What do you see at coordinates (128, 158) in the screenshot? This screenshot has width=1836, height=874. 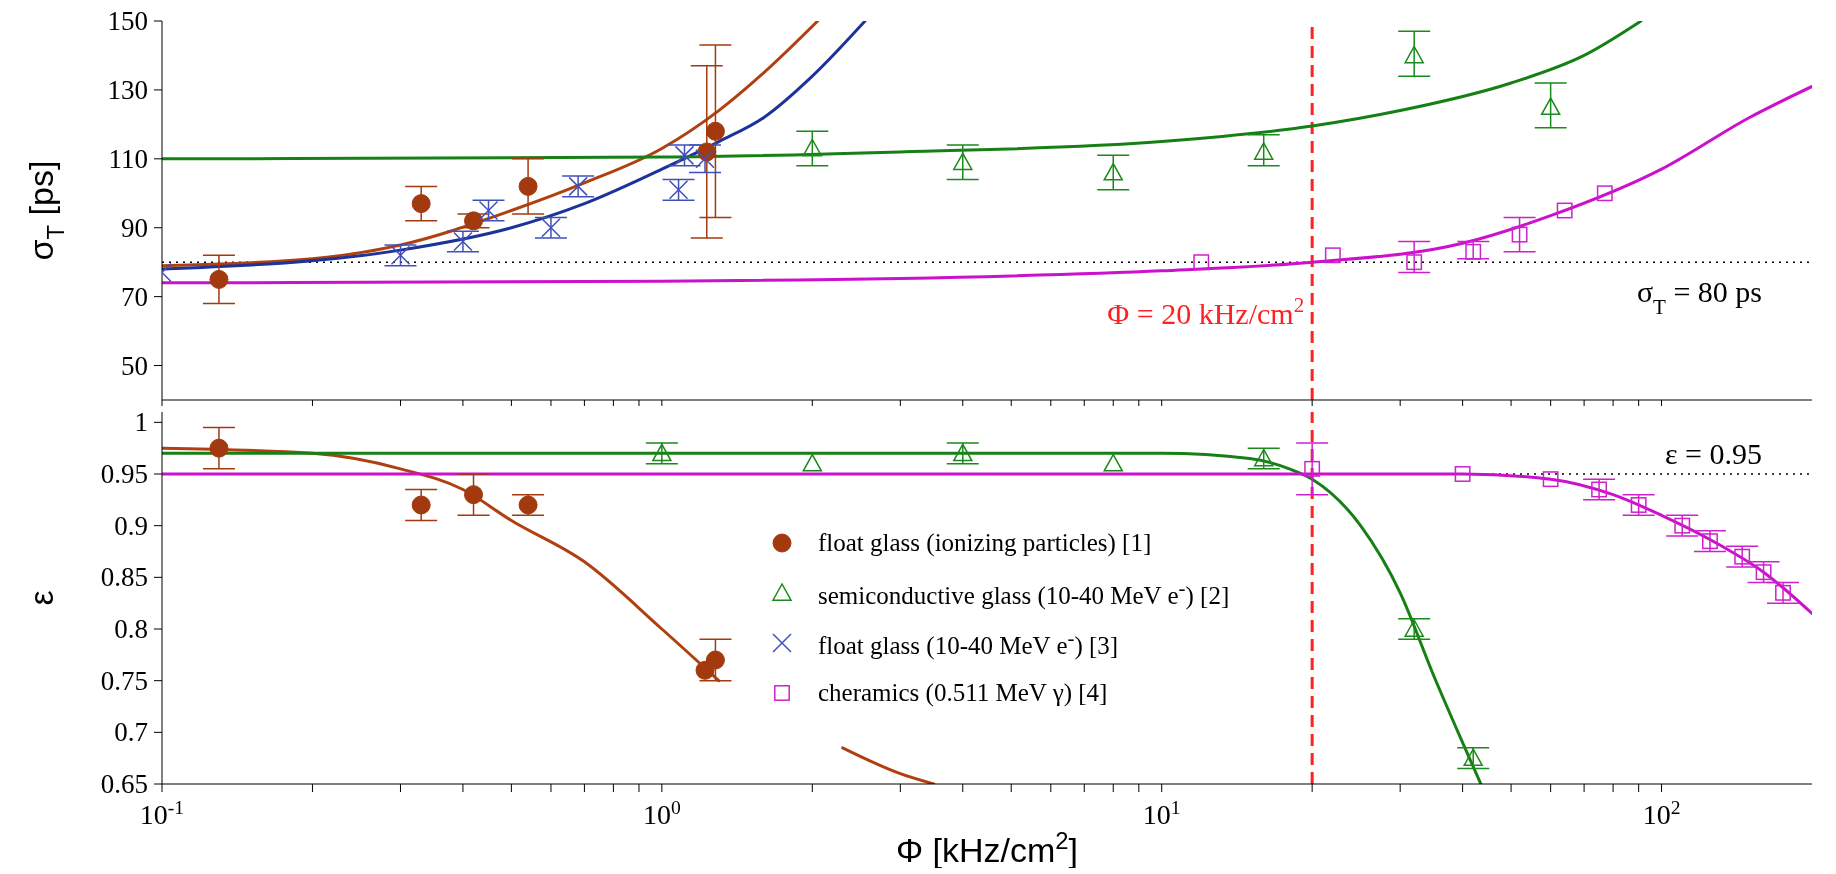 I see `y-tick-label: 110` at bounding box center [128, 158].